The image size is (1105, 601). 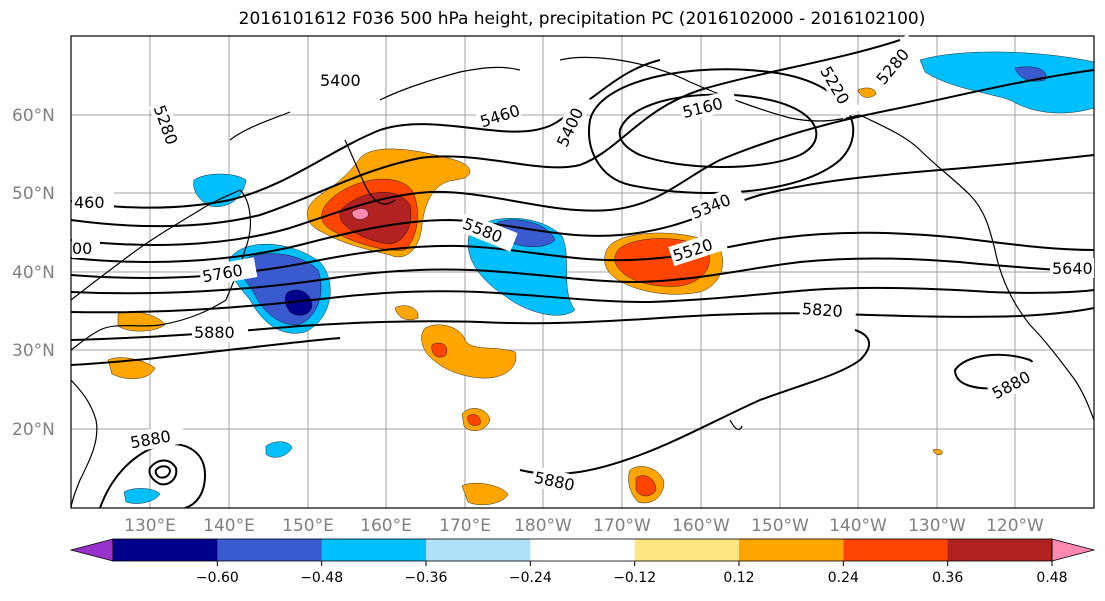 I want to click on lat-tick-label: 50°N, so click(x=33, y=194).